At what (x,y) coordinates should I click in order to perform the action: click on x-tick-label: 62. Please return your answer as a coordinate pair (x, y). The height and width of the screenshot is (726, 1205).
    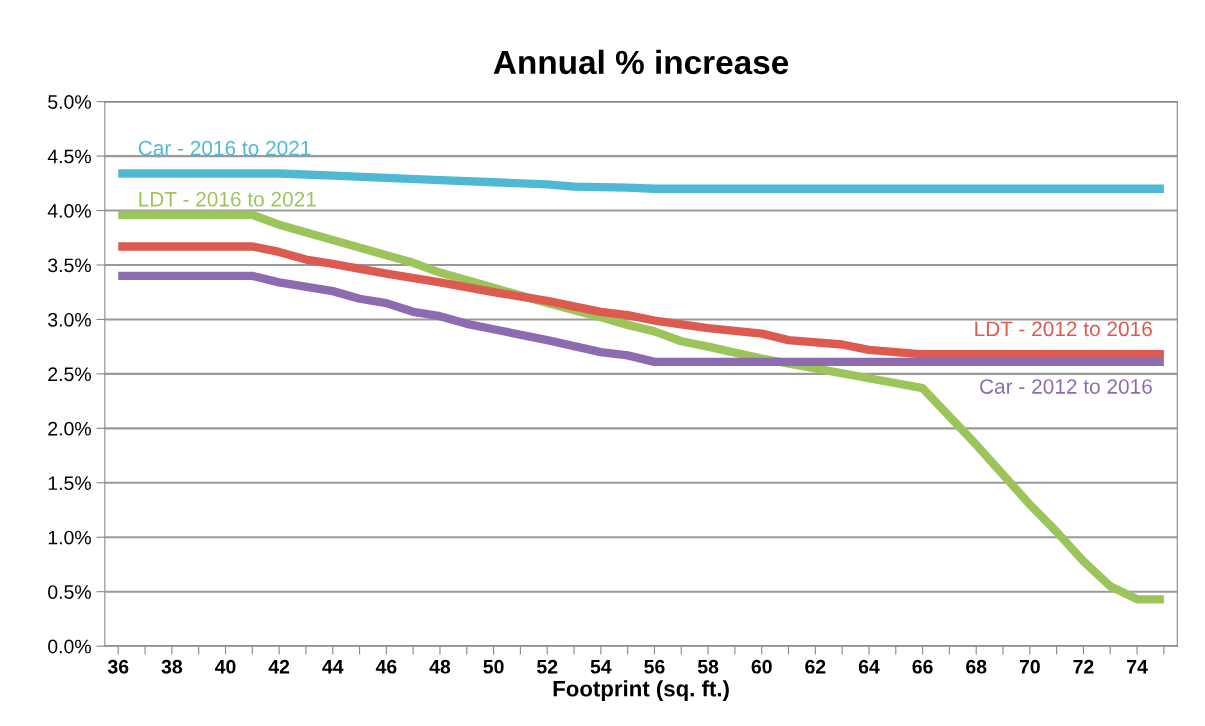
    Looking at the image, I should click on (815, 666).